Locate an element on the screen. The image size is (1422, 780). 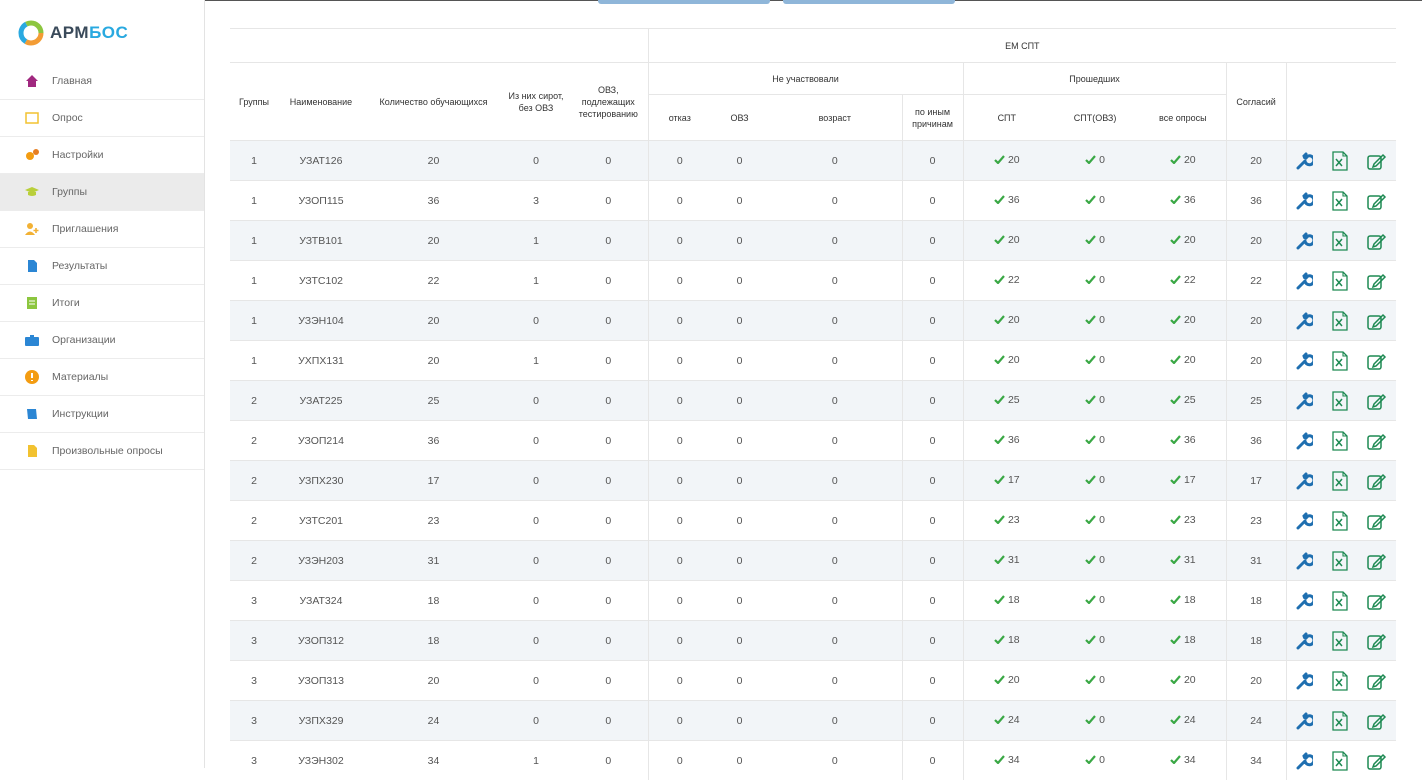
menu-item: Материалы is located at coordinates (102, 377).